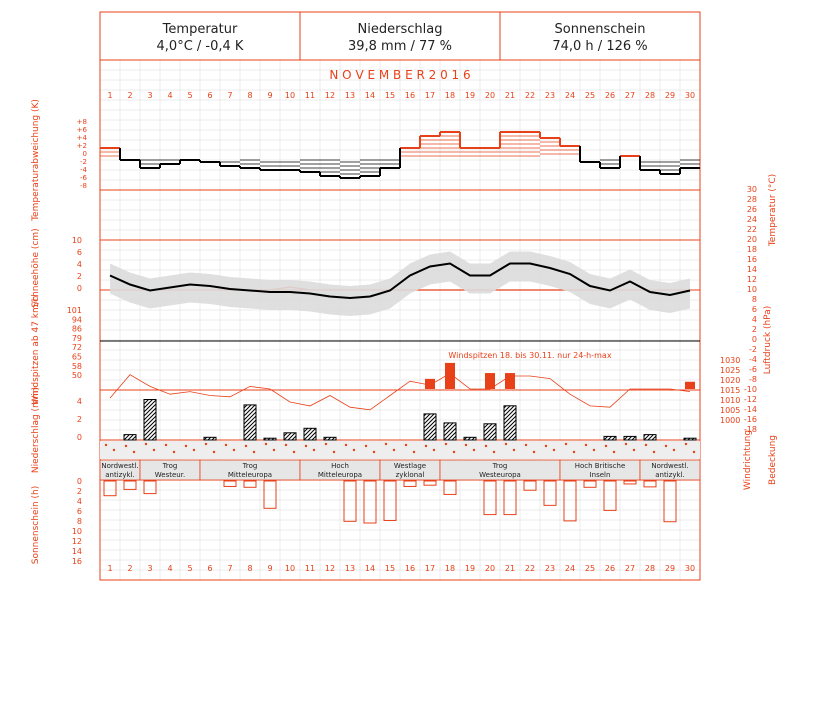 The image size is (827, 702). I want to click on temperature-tick: 10, so click(752, 289).